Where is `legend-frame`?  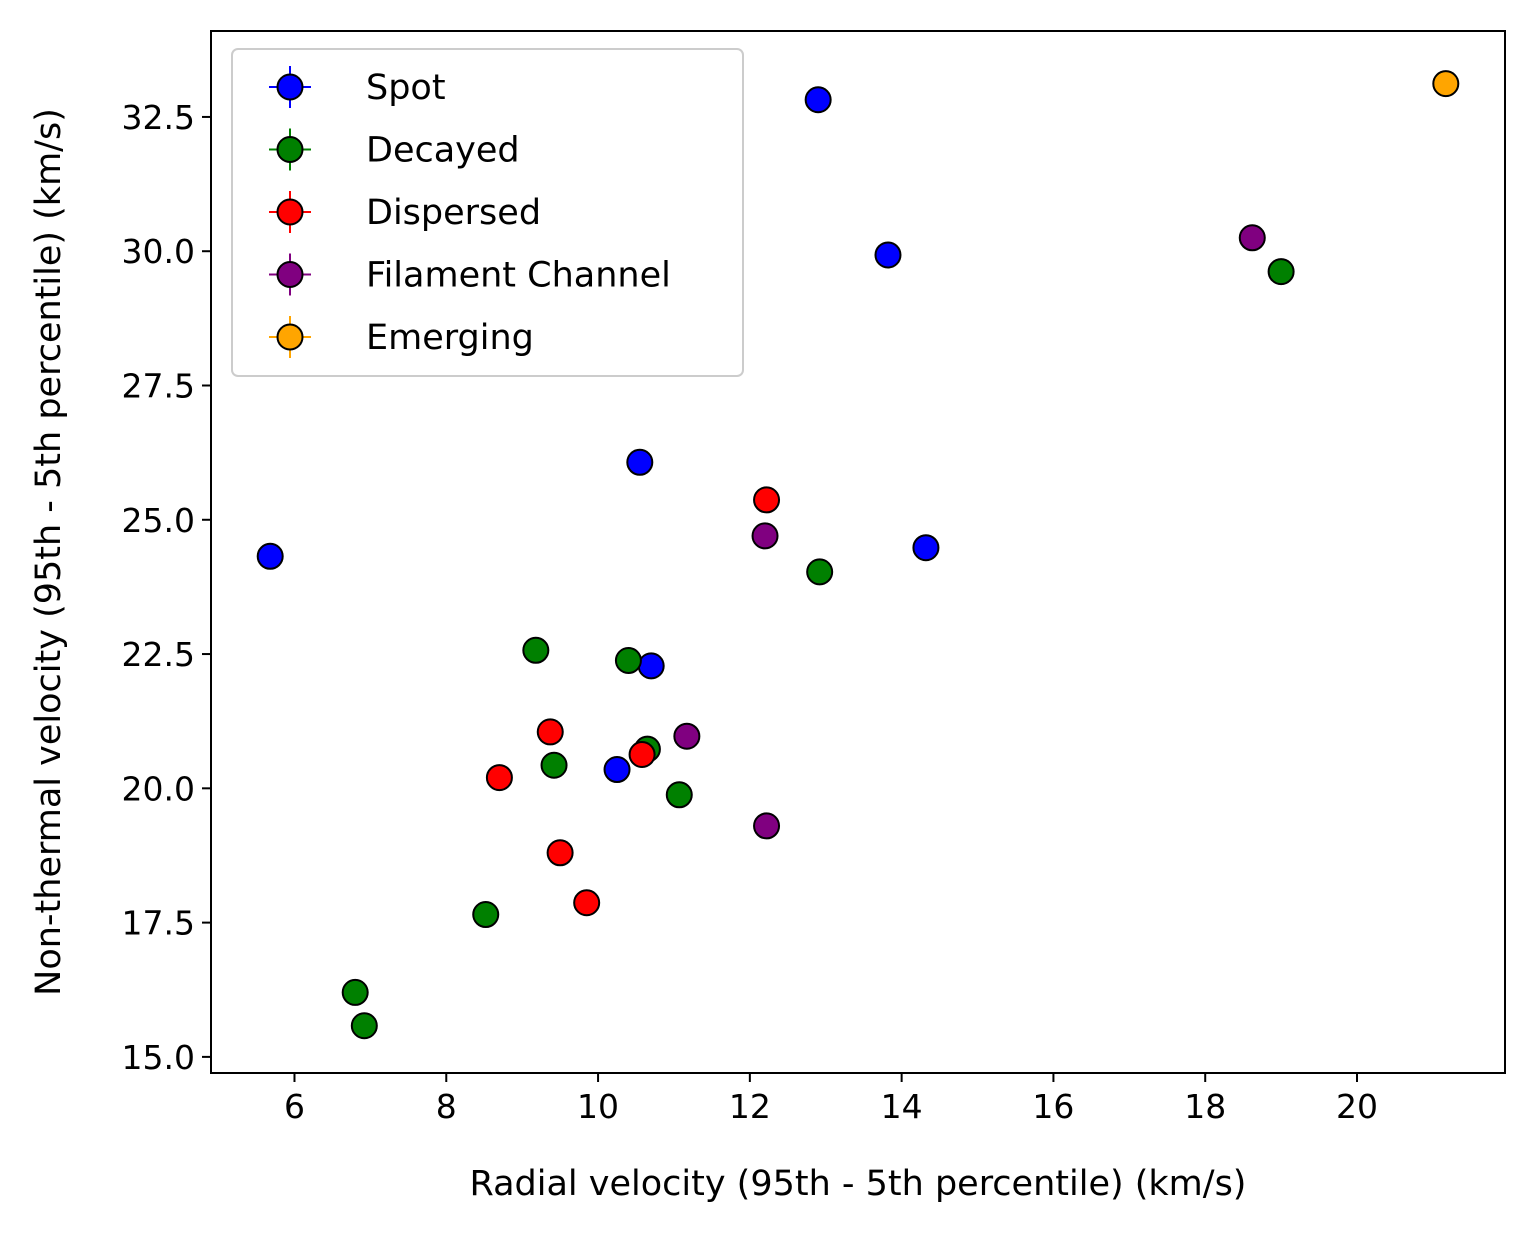
legend-frame is located at coordinates (487, 212).